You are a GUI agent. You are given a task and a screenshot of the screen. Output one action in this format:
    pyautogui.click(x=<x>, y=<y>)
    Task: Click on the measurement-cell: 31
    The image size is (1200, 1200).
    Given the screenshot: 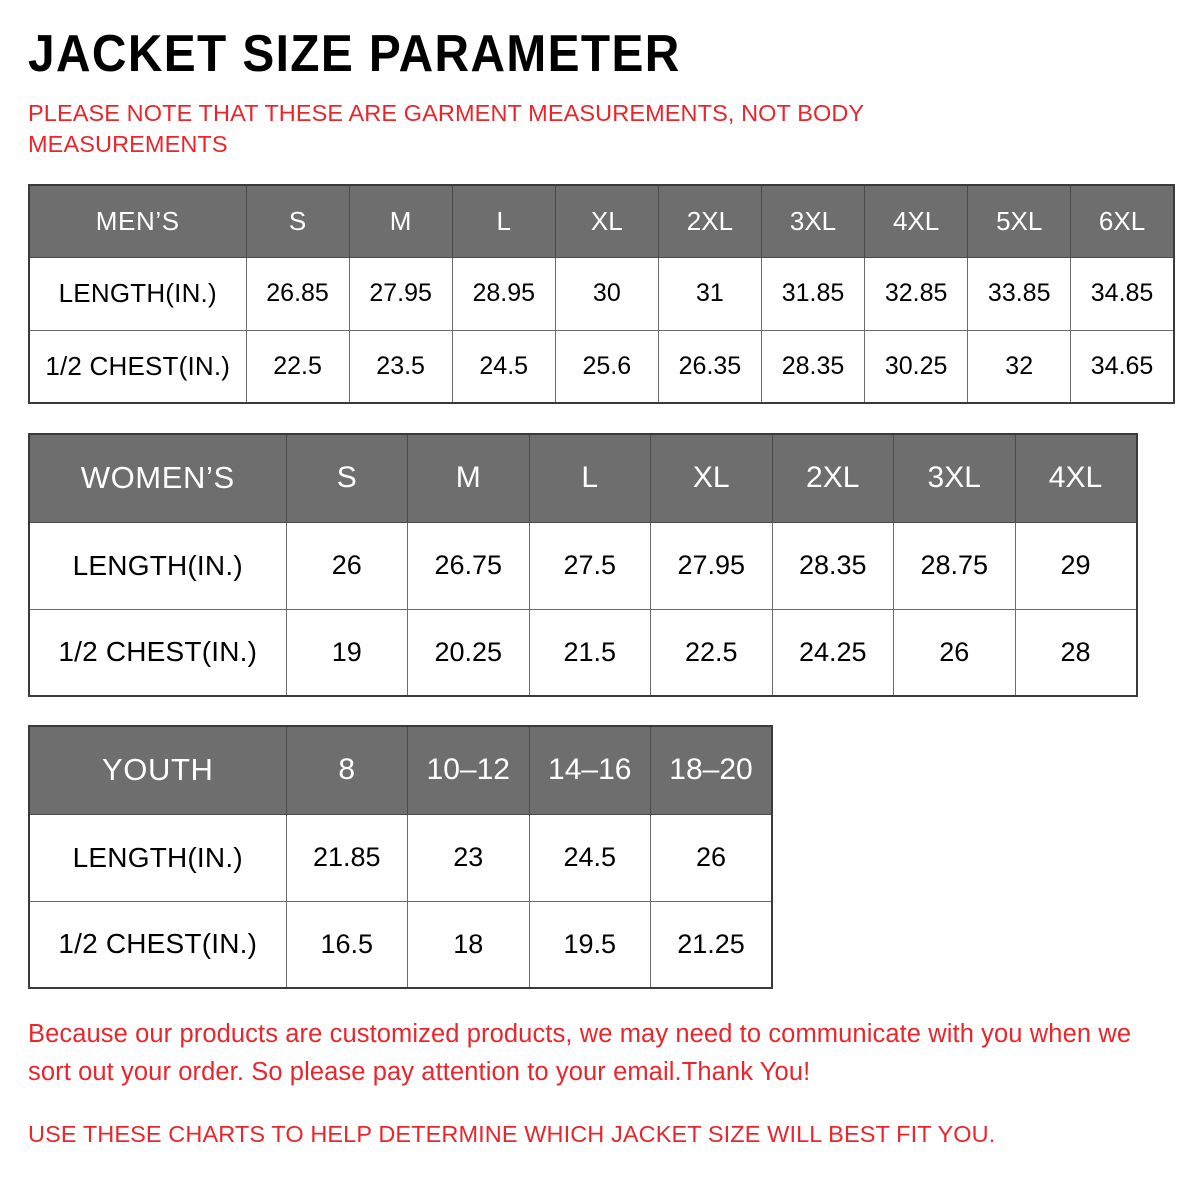 What is the action you would take?
    pyautogui.click(x=709, y=293)
    